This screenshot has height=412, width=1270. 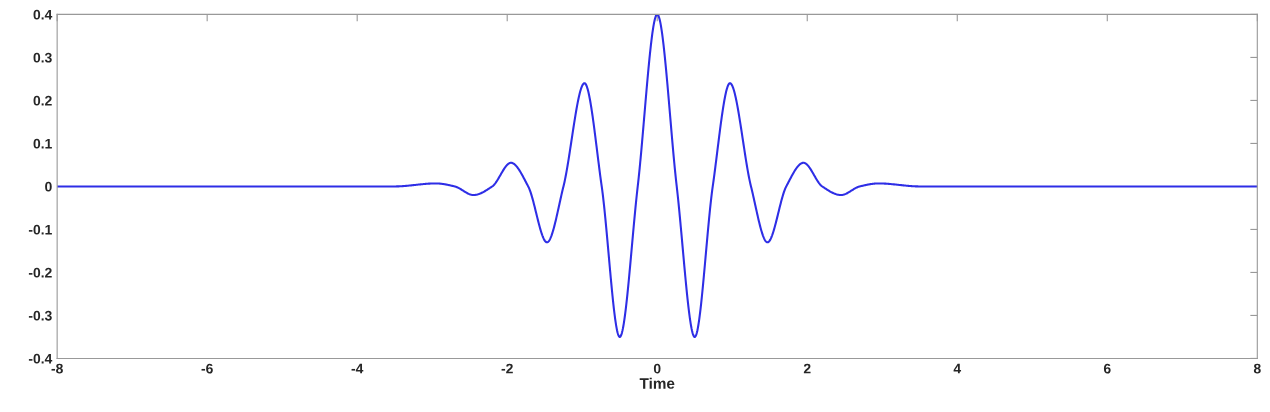 What do you see at coordinates (807, 368) in the screenshot?
I see `x-tick-label: 2` at bounding box center [807, 368].